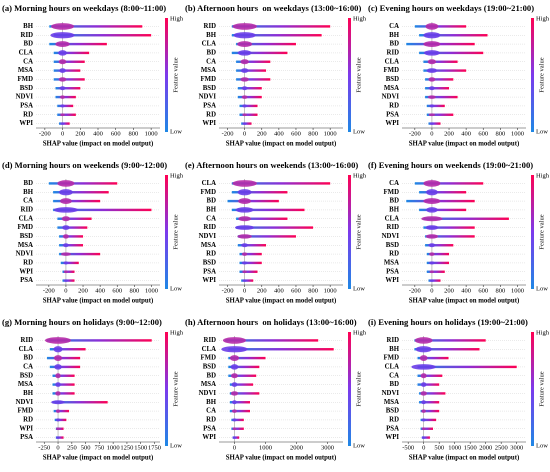  I want to click on x-tick-label: 1750, so click(154, 447).